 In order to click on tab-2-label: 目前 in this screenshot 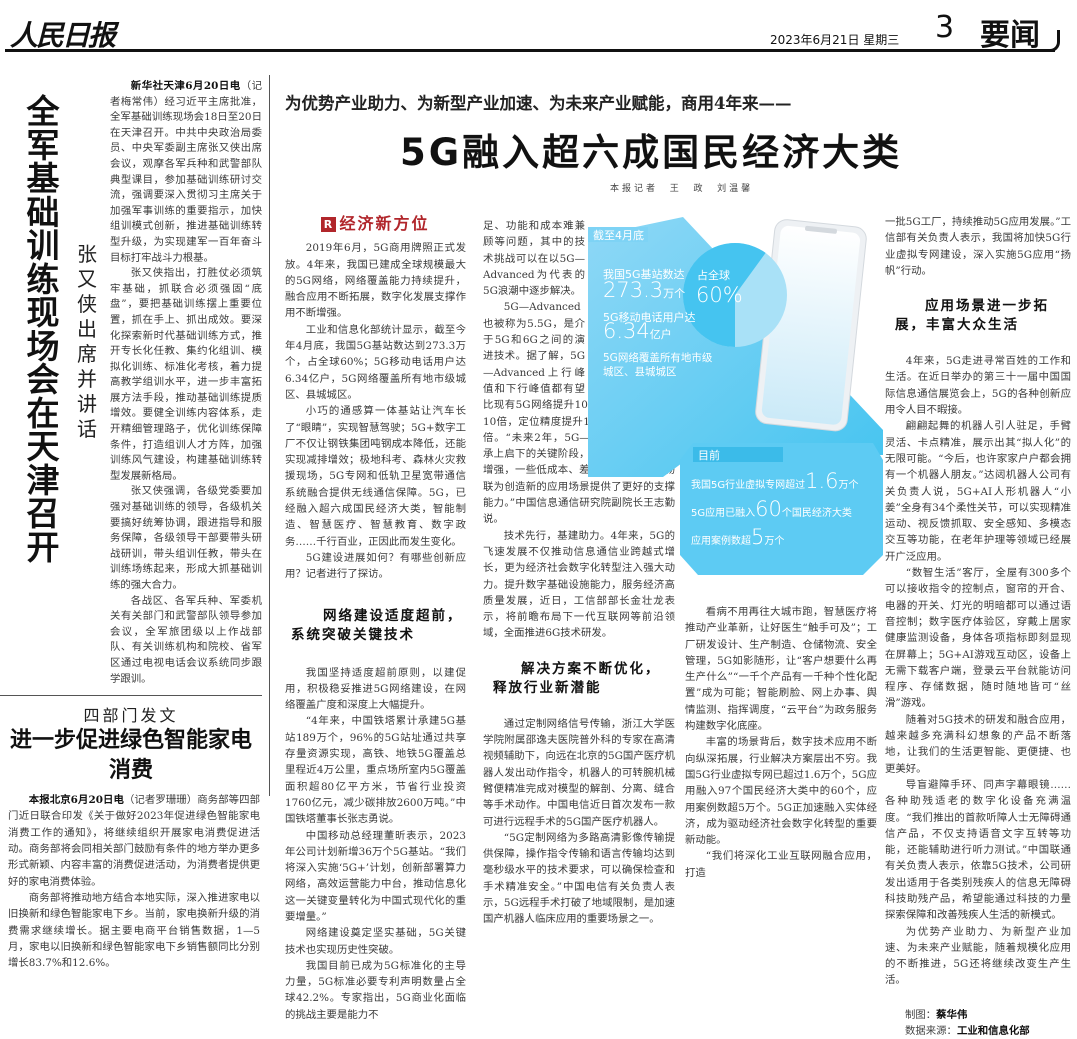, I will do `click(709, 455)`.